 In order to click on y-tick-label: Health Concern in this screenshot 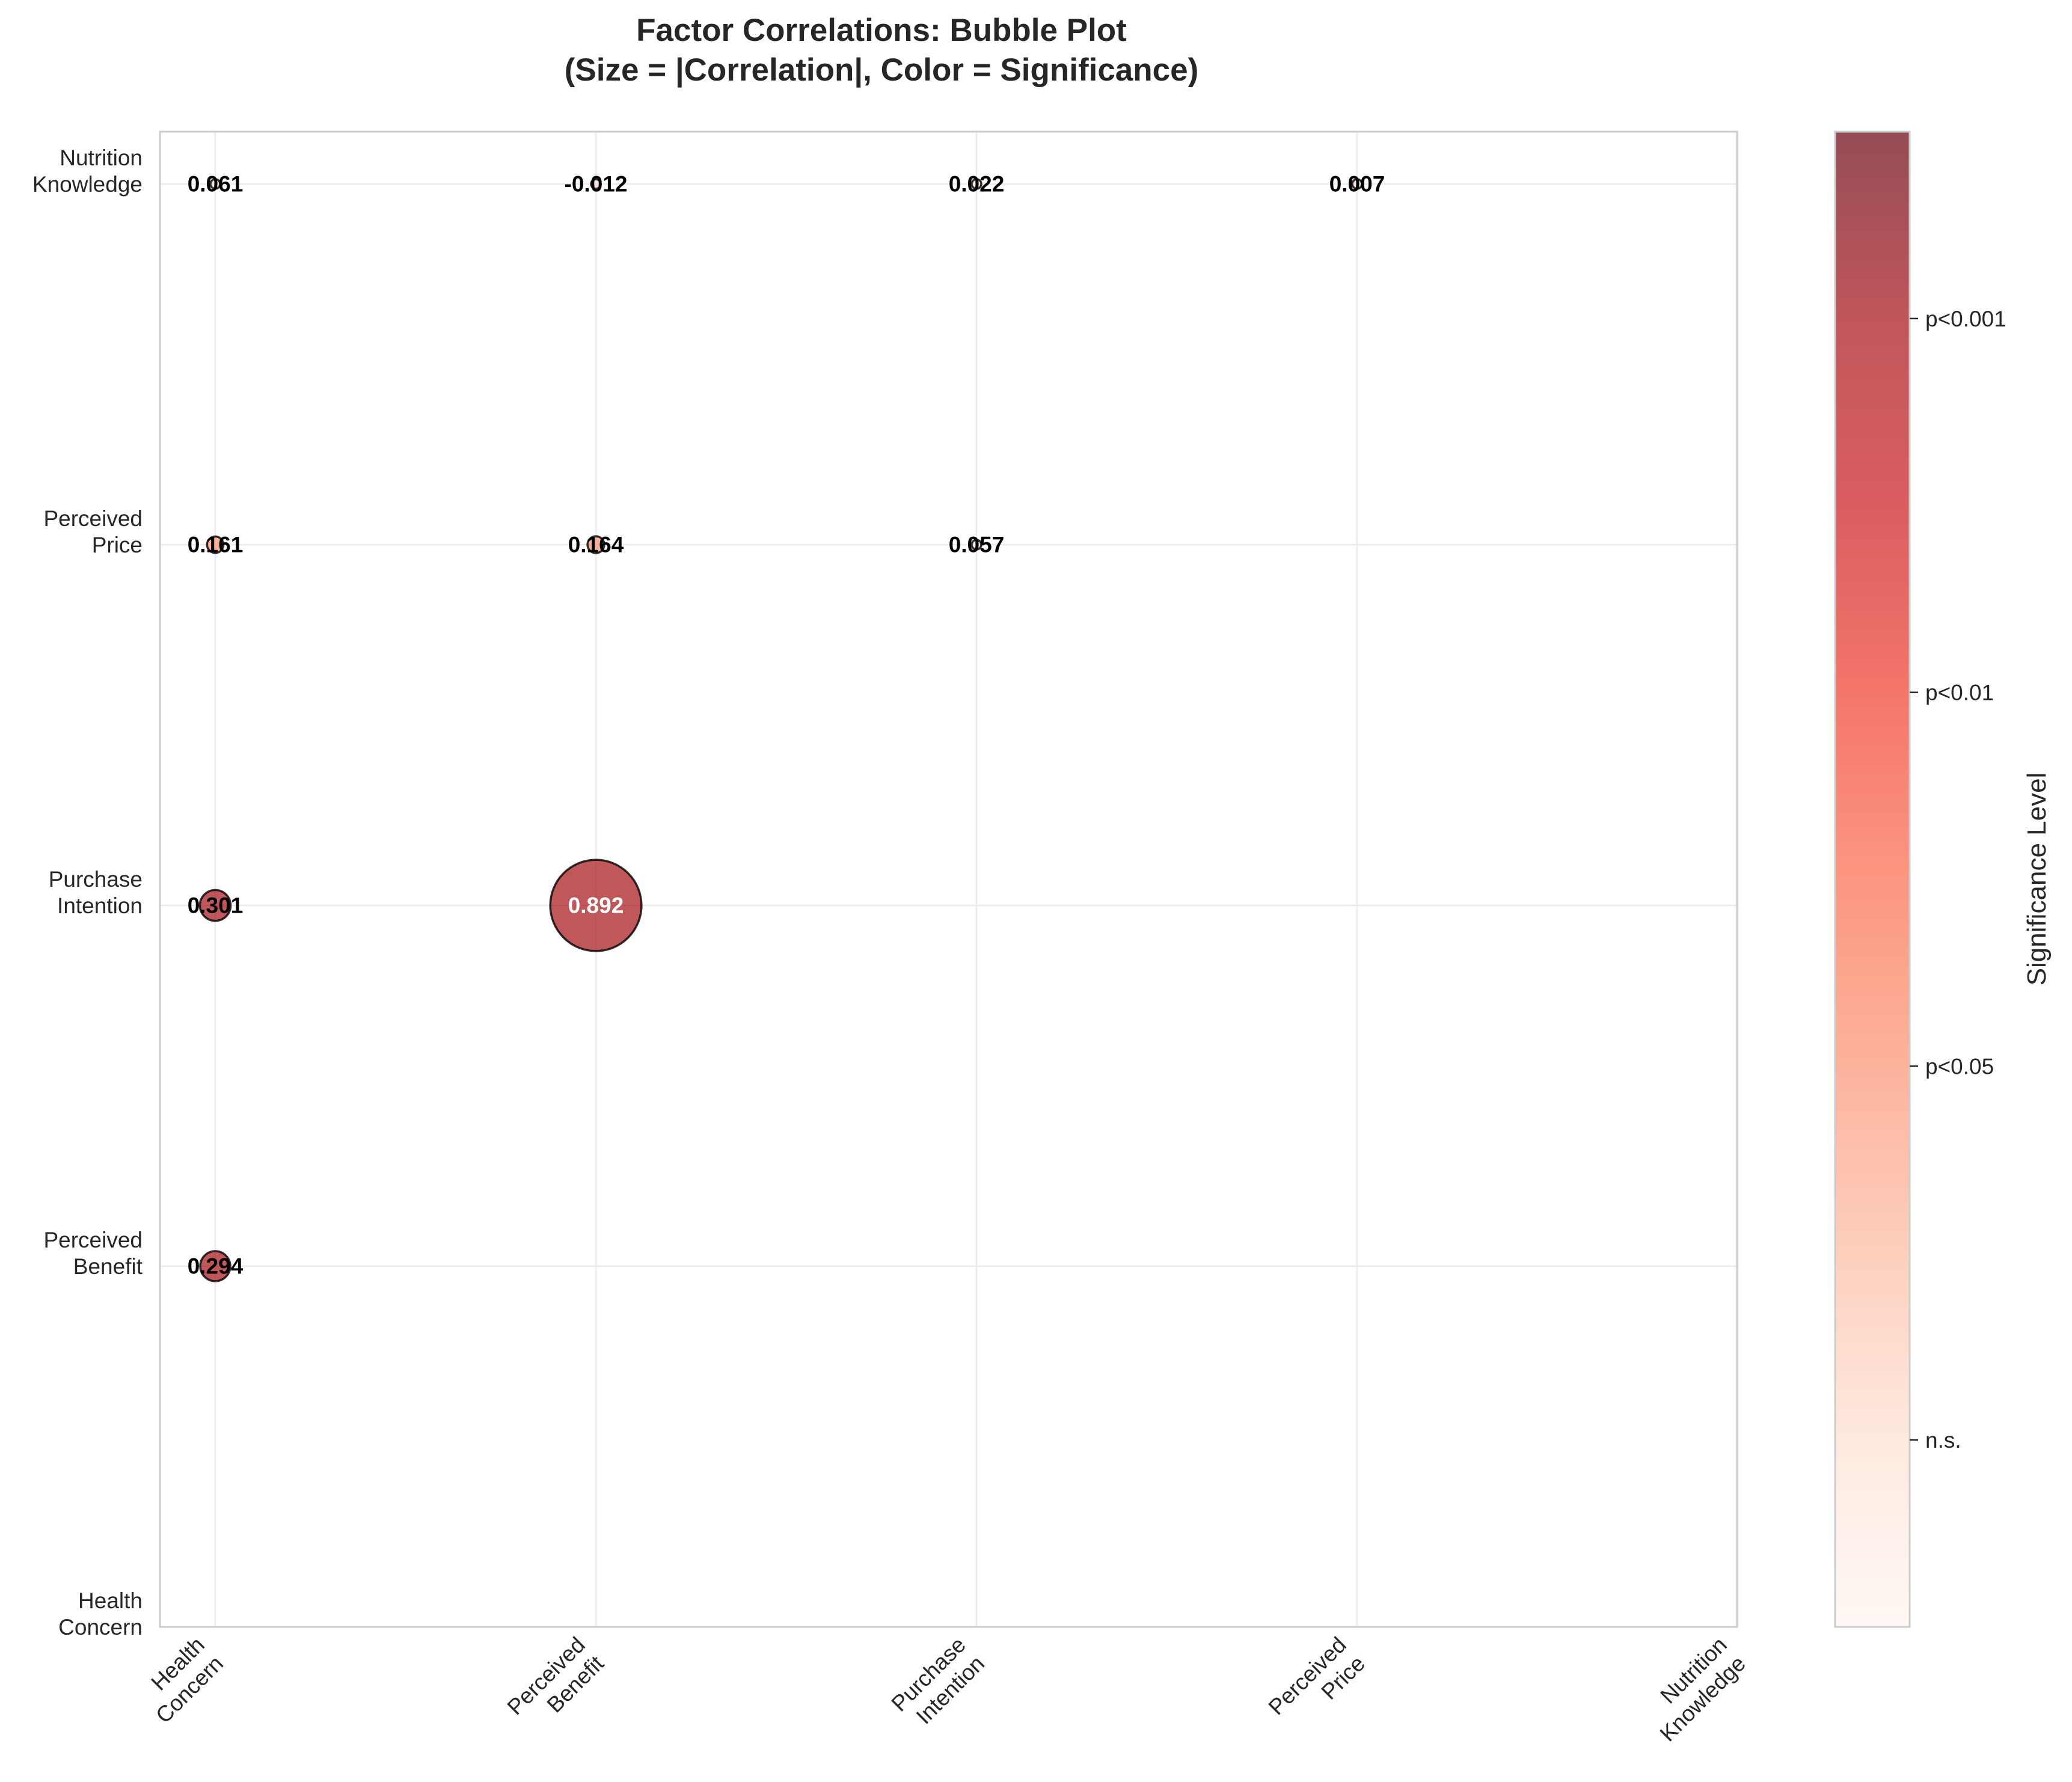, I will do `click(100, 1614)`.